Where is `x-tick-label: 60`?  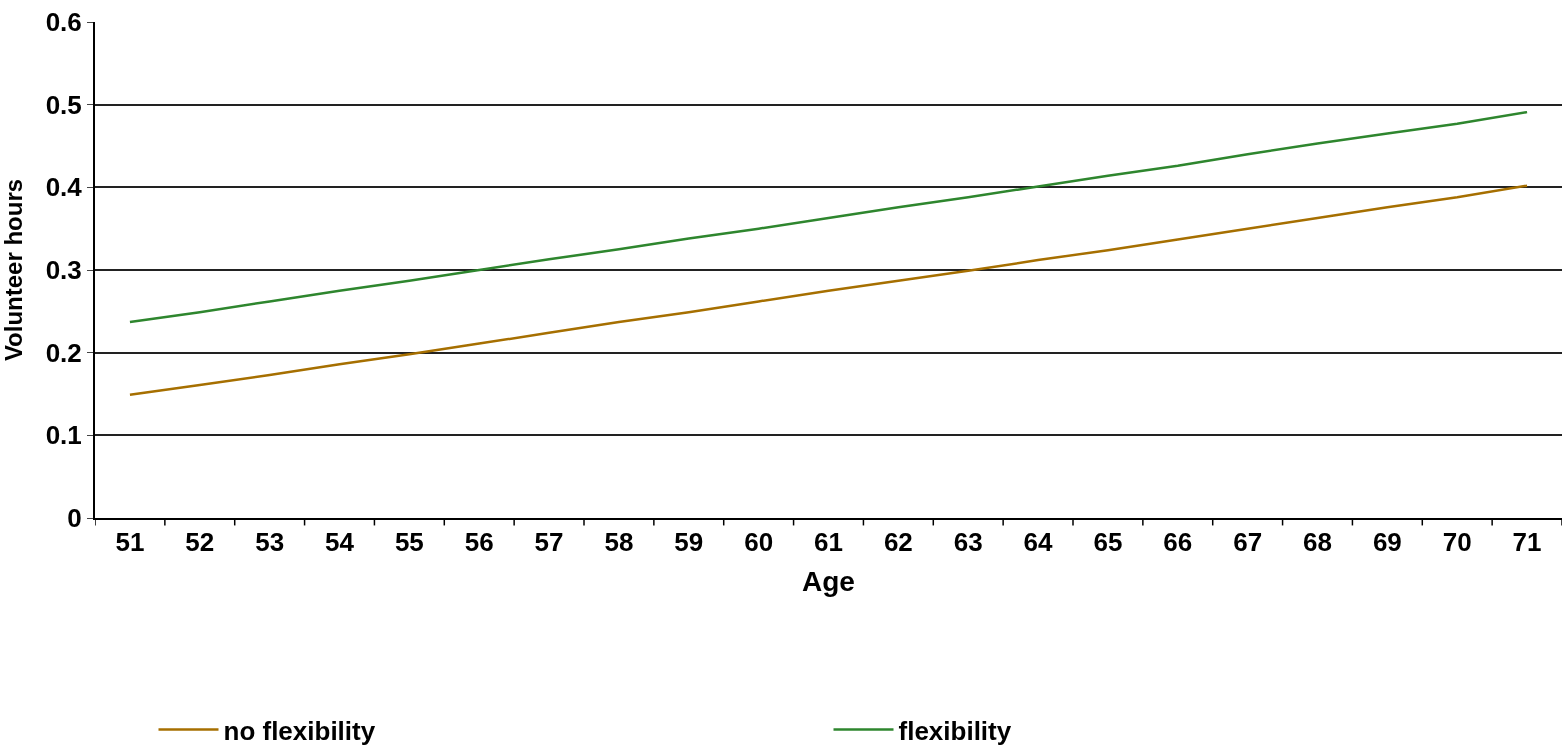
x-tick-label: 60 is located at coordinates (759, 542).